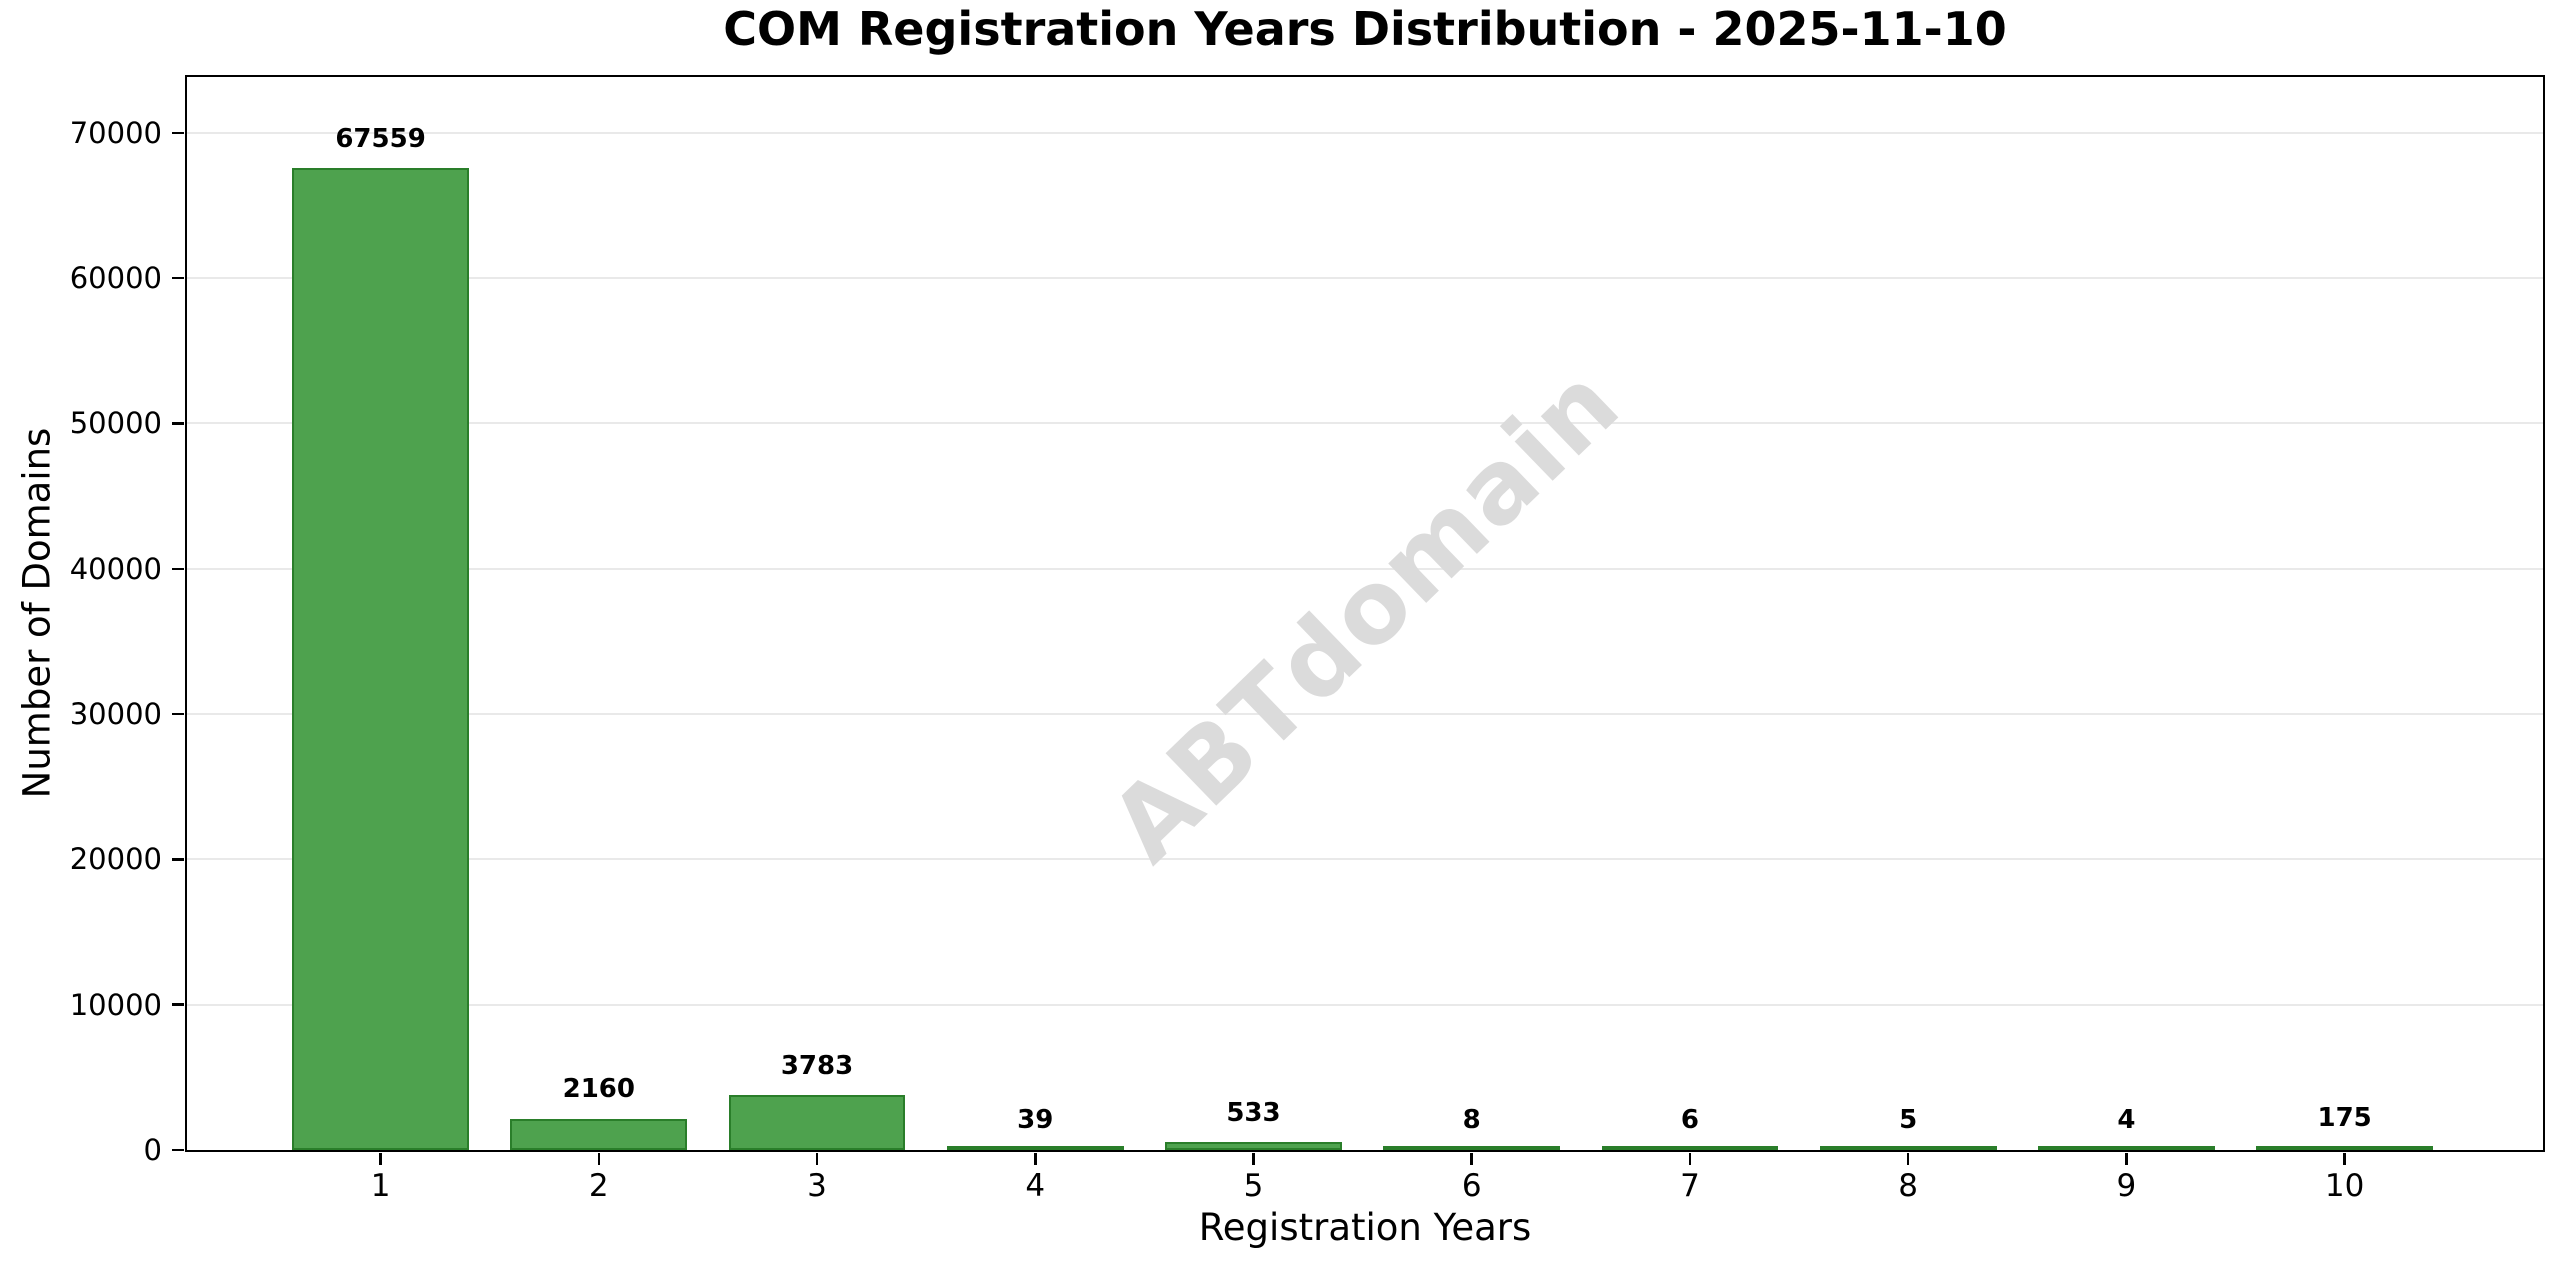 Image resolution: width=2560 pixels, height=1271 pixels. Describe the element at coordinates (1908, 1186) in the screenshot. I see `x-tick-label: 8` at that location.